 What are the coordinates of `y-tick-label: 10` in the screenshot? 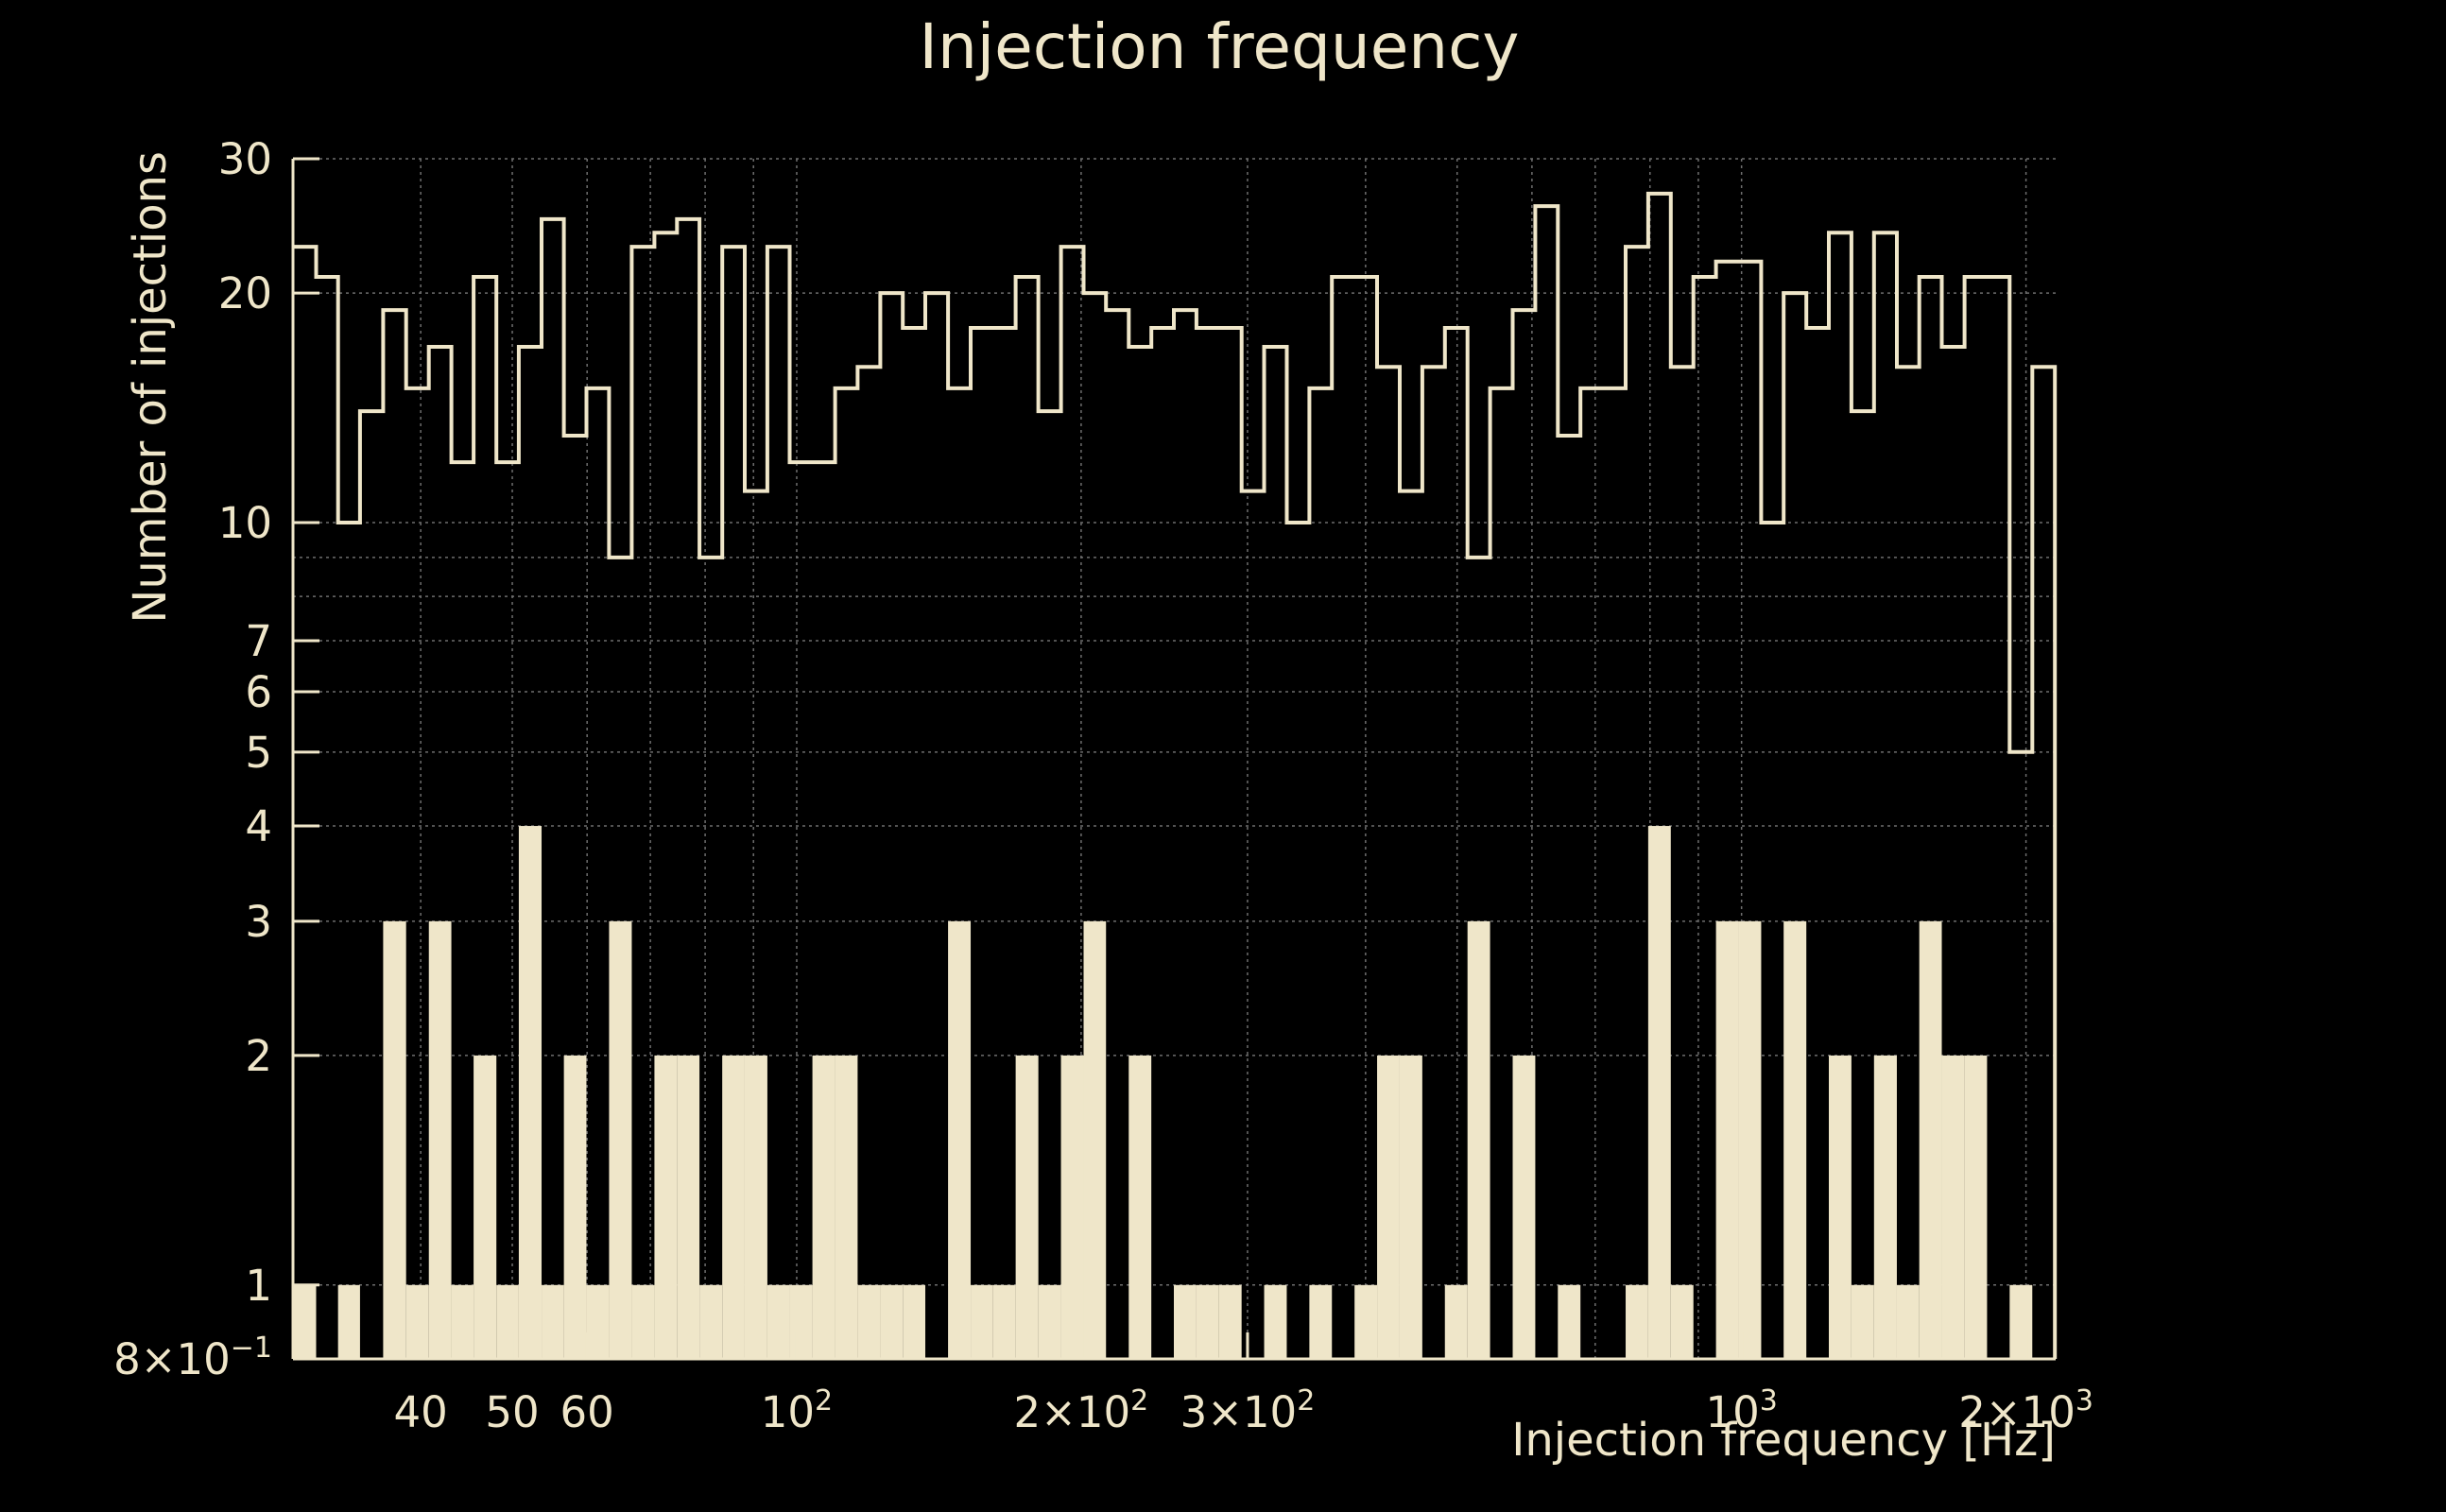 It's located at (245, 523).